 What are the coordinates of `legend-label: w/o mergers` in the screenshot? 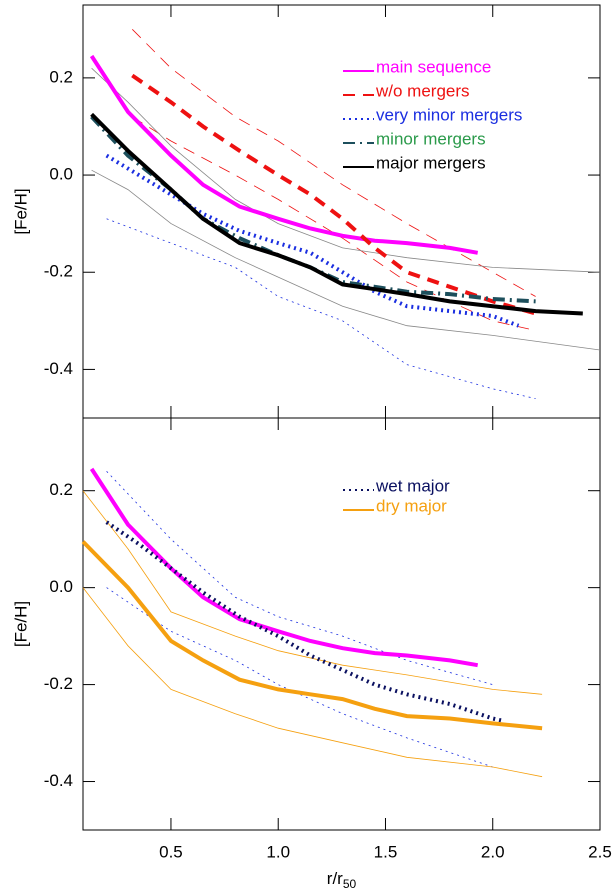 It's located at (422, 90).